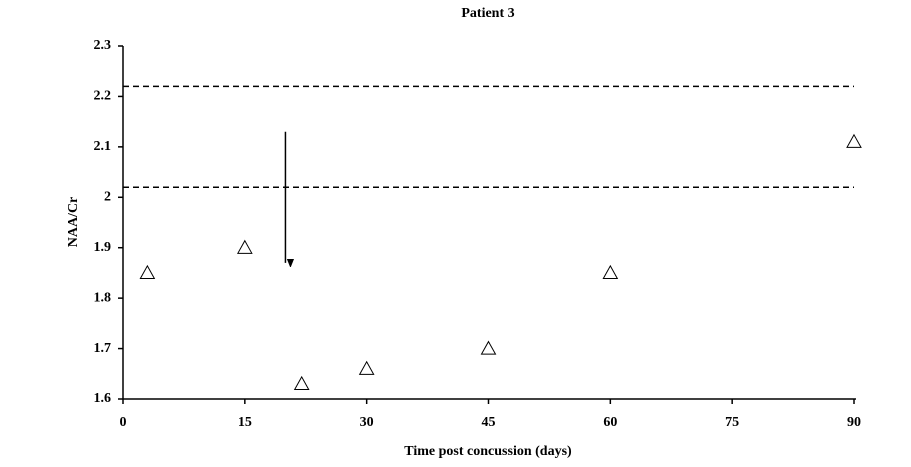 The width and height of the screenshot is (911, 467). Describe the element at coordinates (487, 13) in the screenshot. I see `chart-title: Patient 3` at that location.